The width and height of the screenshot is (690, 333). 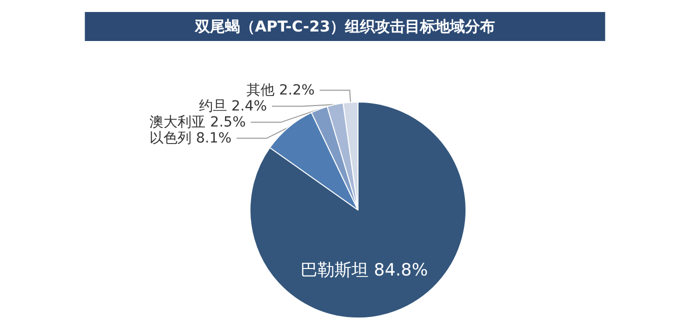 What do you see at coordinates (171, 138) in the screenshot?
I see `slice-label: 以色列` at bounding box center [171, 138].